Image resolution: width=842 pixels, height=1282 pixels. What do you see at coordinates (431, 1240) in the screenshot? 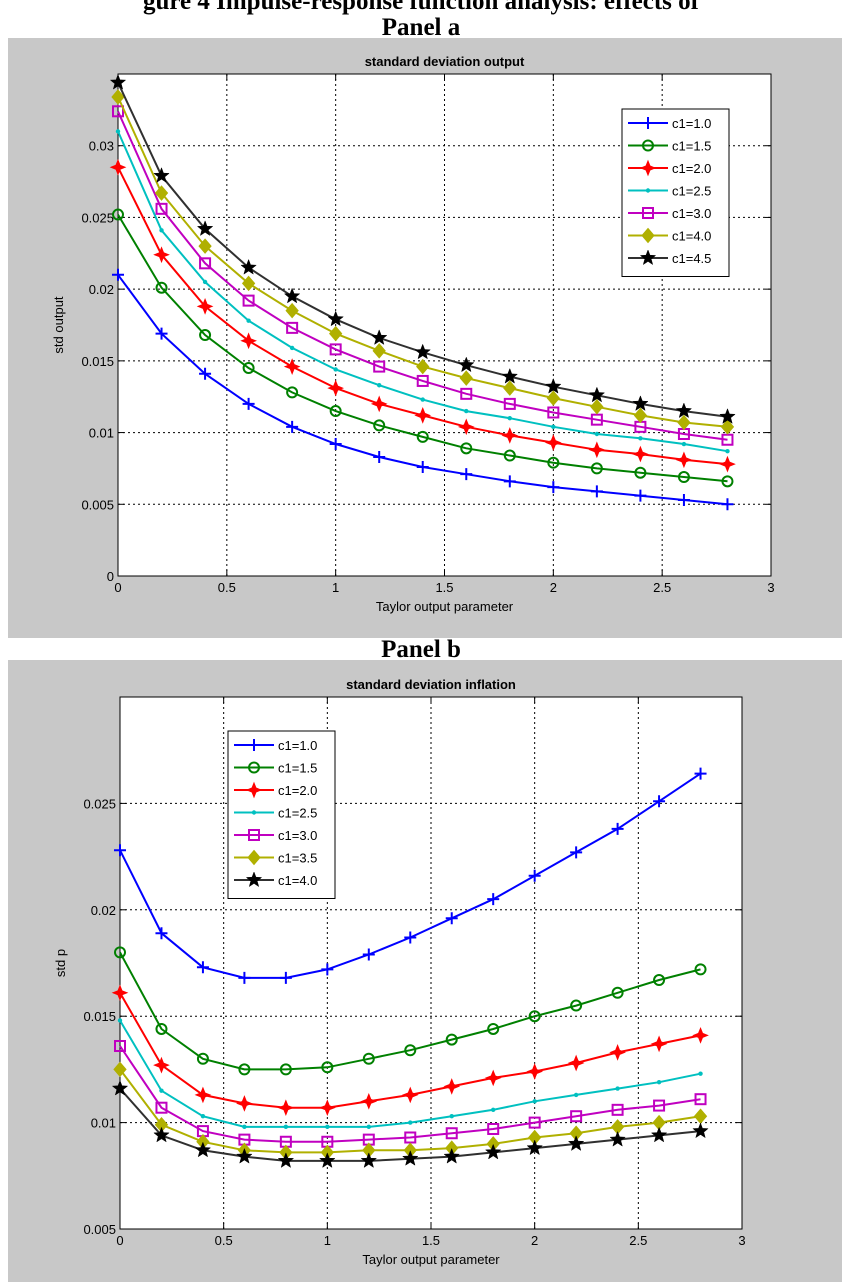
I see `x-tick-label: 1.5` at bounding box center [431, 1240].